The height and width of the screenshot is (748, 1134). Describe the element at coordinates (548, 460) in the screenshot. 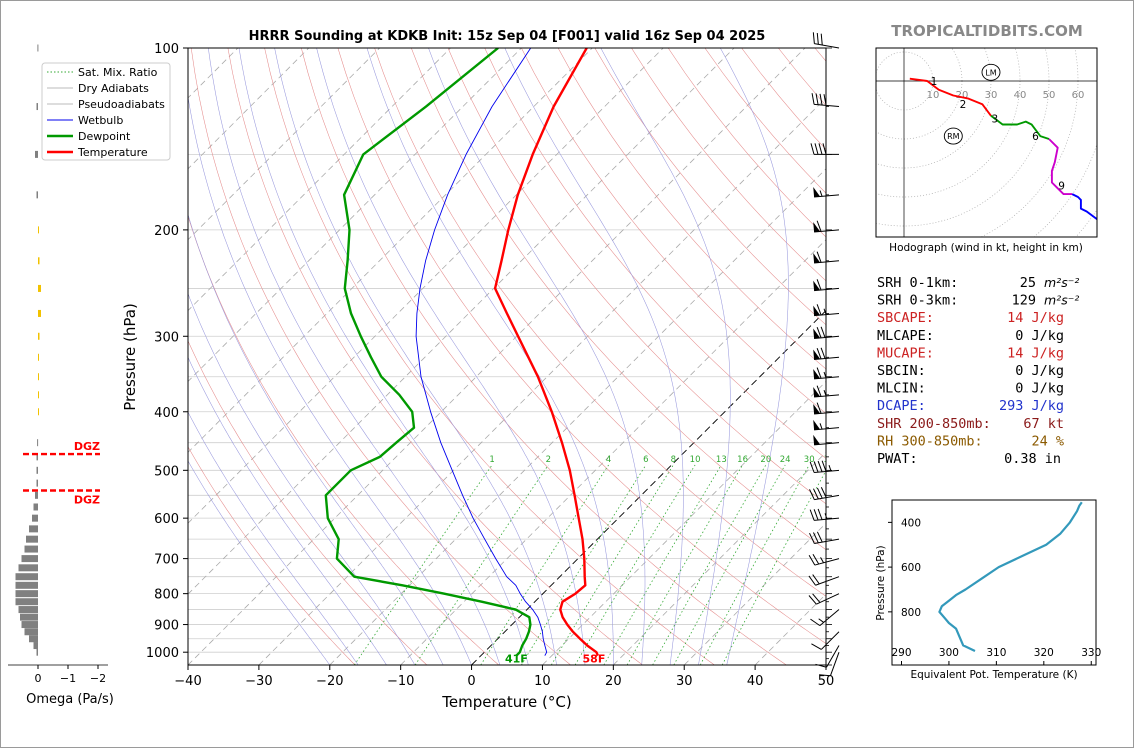

I see `mixing-ratio-label: 2` at that location.